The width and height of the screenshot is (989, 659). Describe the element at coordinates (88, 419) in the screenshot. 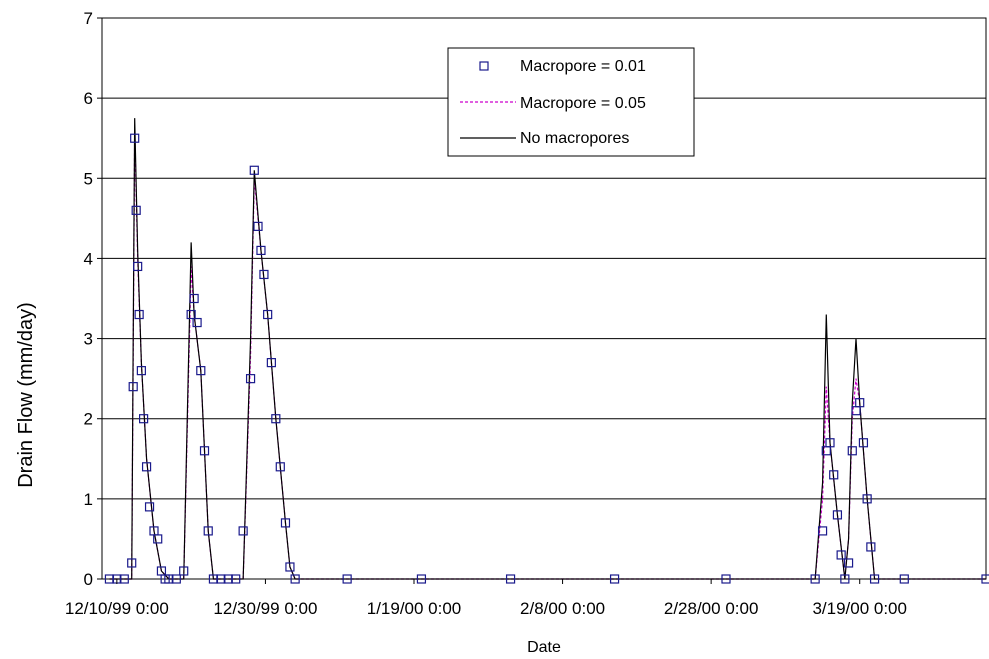

I see `y-tick-label: 2` at that location.